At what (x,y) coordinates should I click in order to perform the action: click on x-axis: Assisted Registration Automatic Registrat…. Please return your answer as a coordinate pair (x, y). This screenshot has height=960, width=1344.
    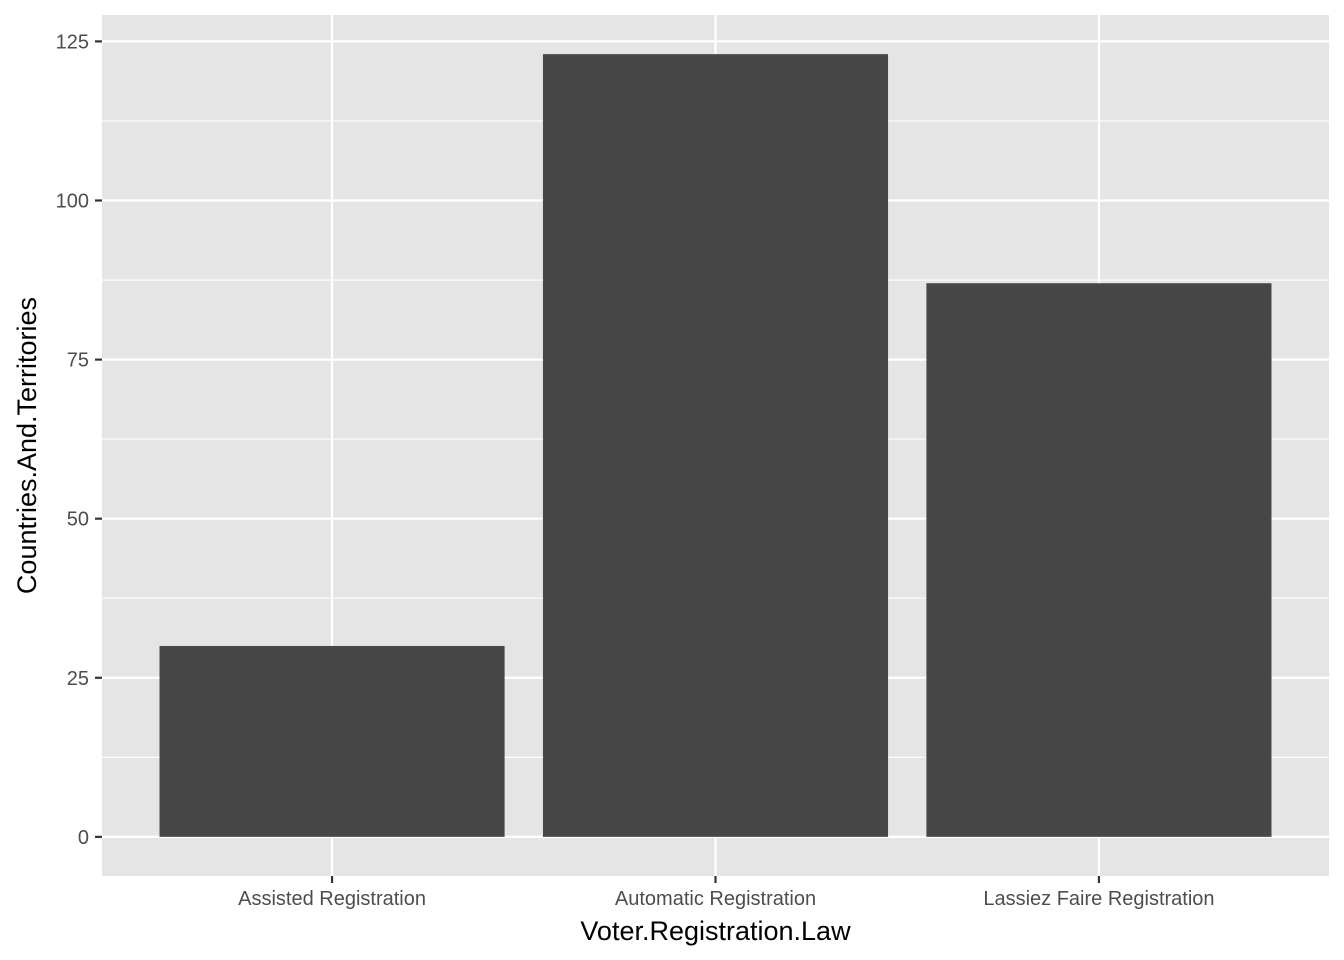
    Looking at the image, I should click on (726, 893).